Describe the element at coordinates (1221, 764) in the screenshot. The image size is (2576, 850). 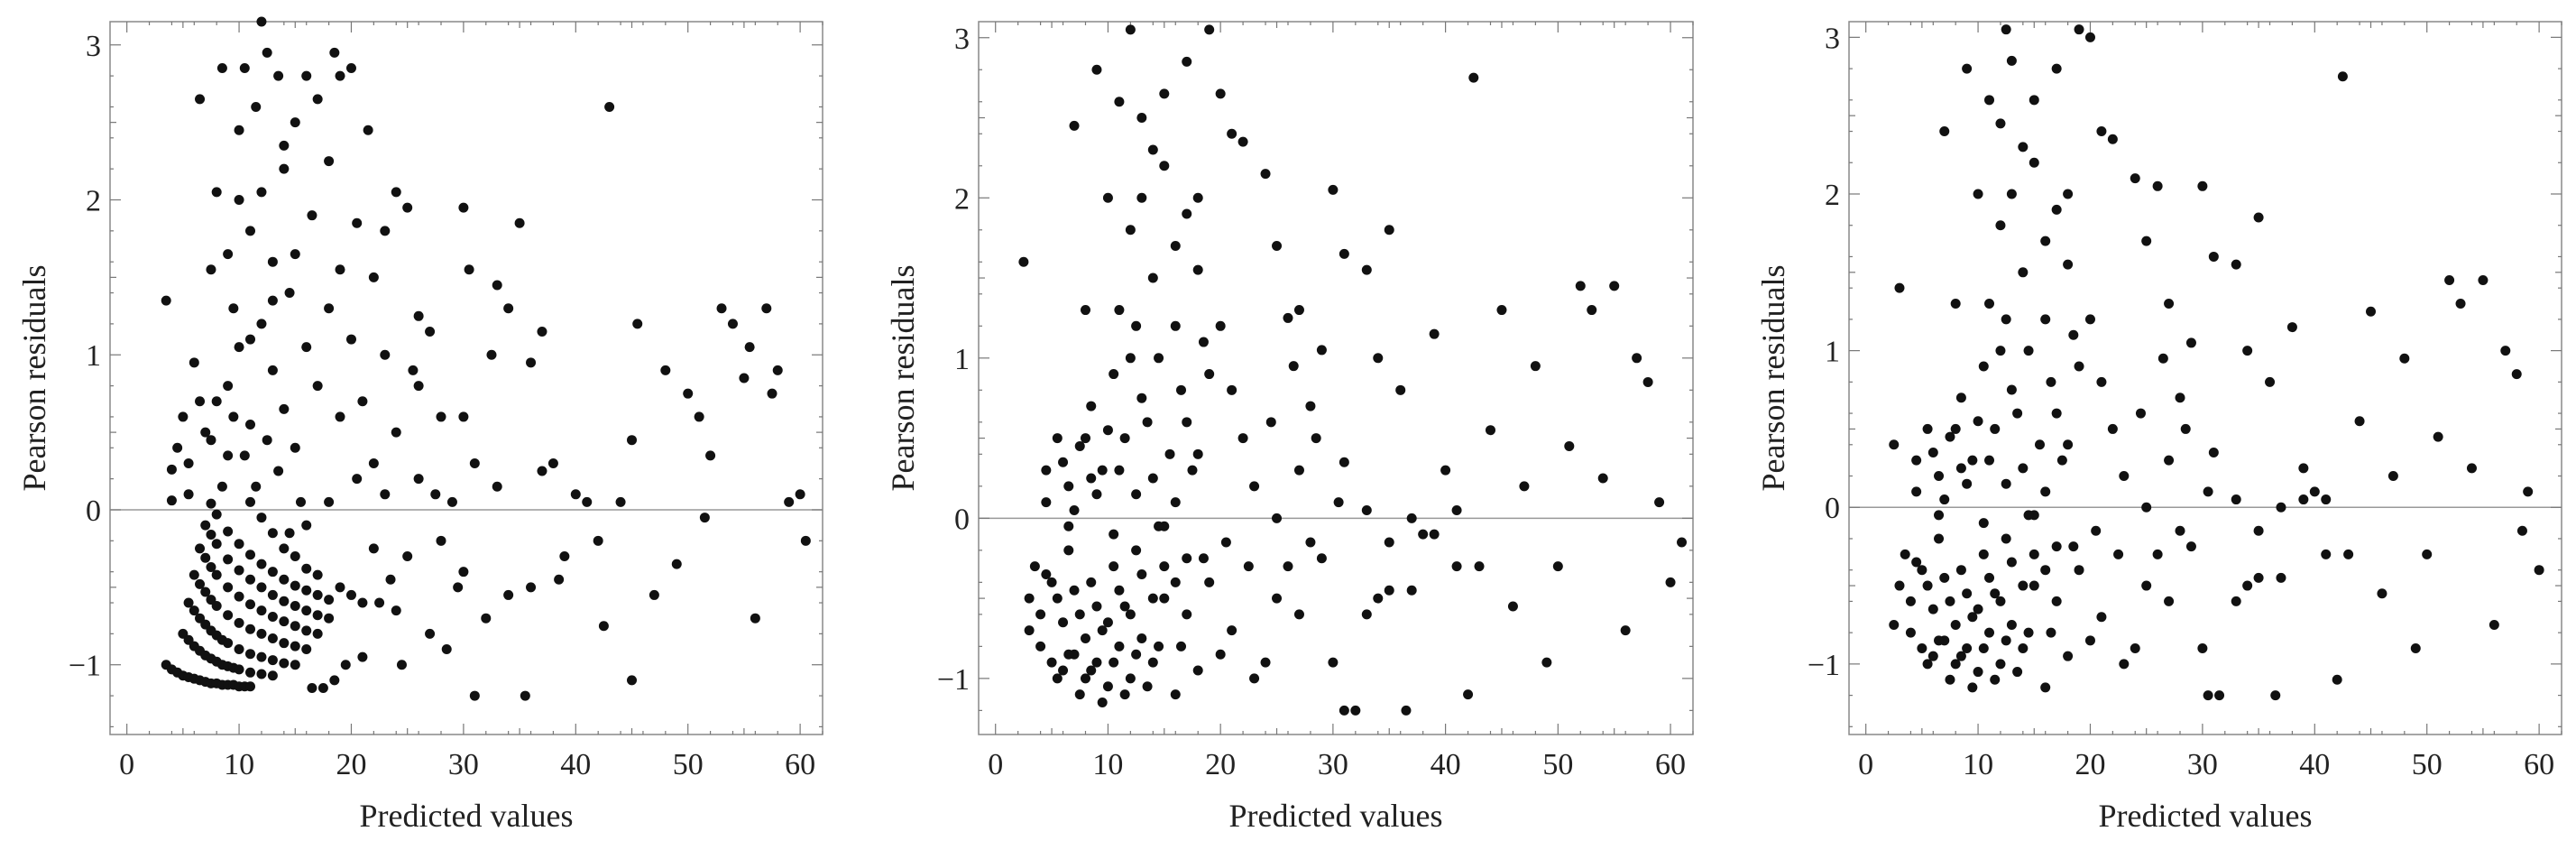
I see `x-tick-label: 20` at that location.